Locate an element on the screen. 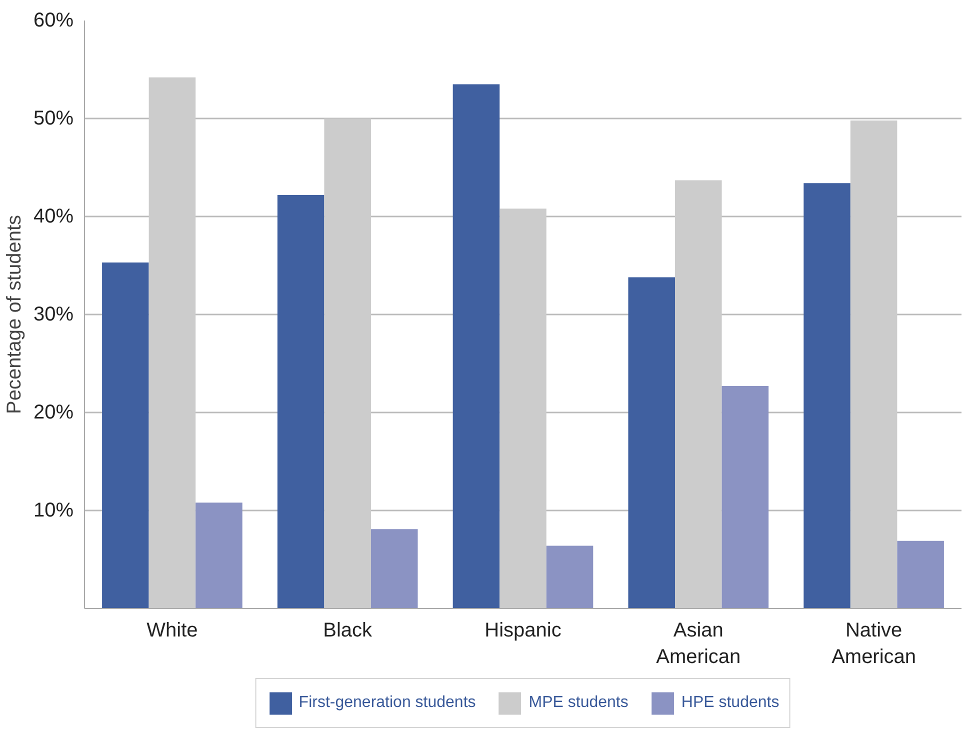 Image resolution: width=966 pixels, height=740 pixels. y-tick-label: 20% is located at coordinates (53, 413).